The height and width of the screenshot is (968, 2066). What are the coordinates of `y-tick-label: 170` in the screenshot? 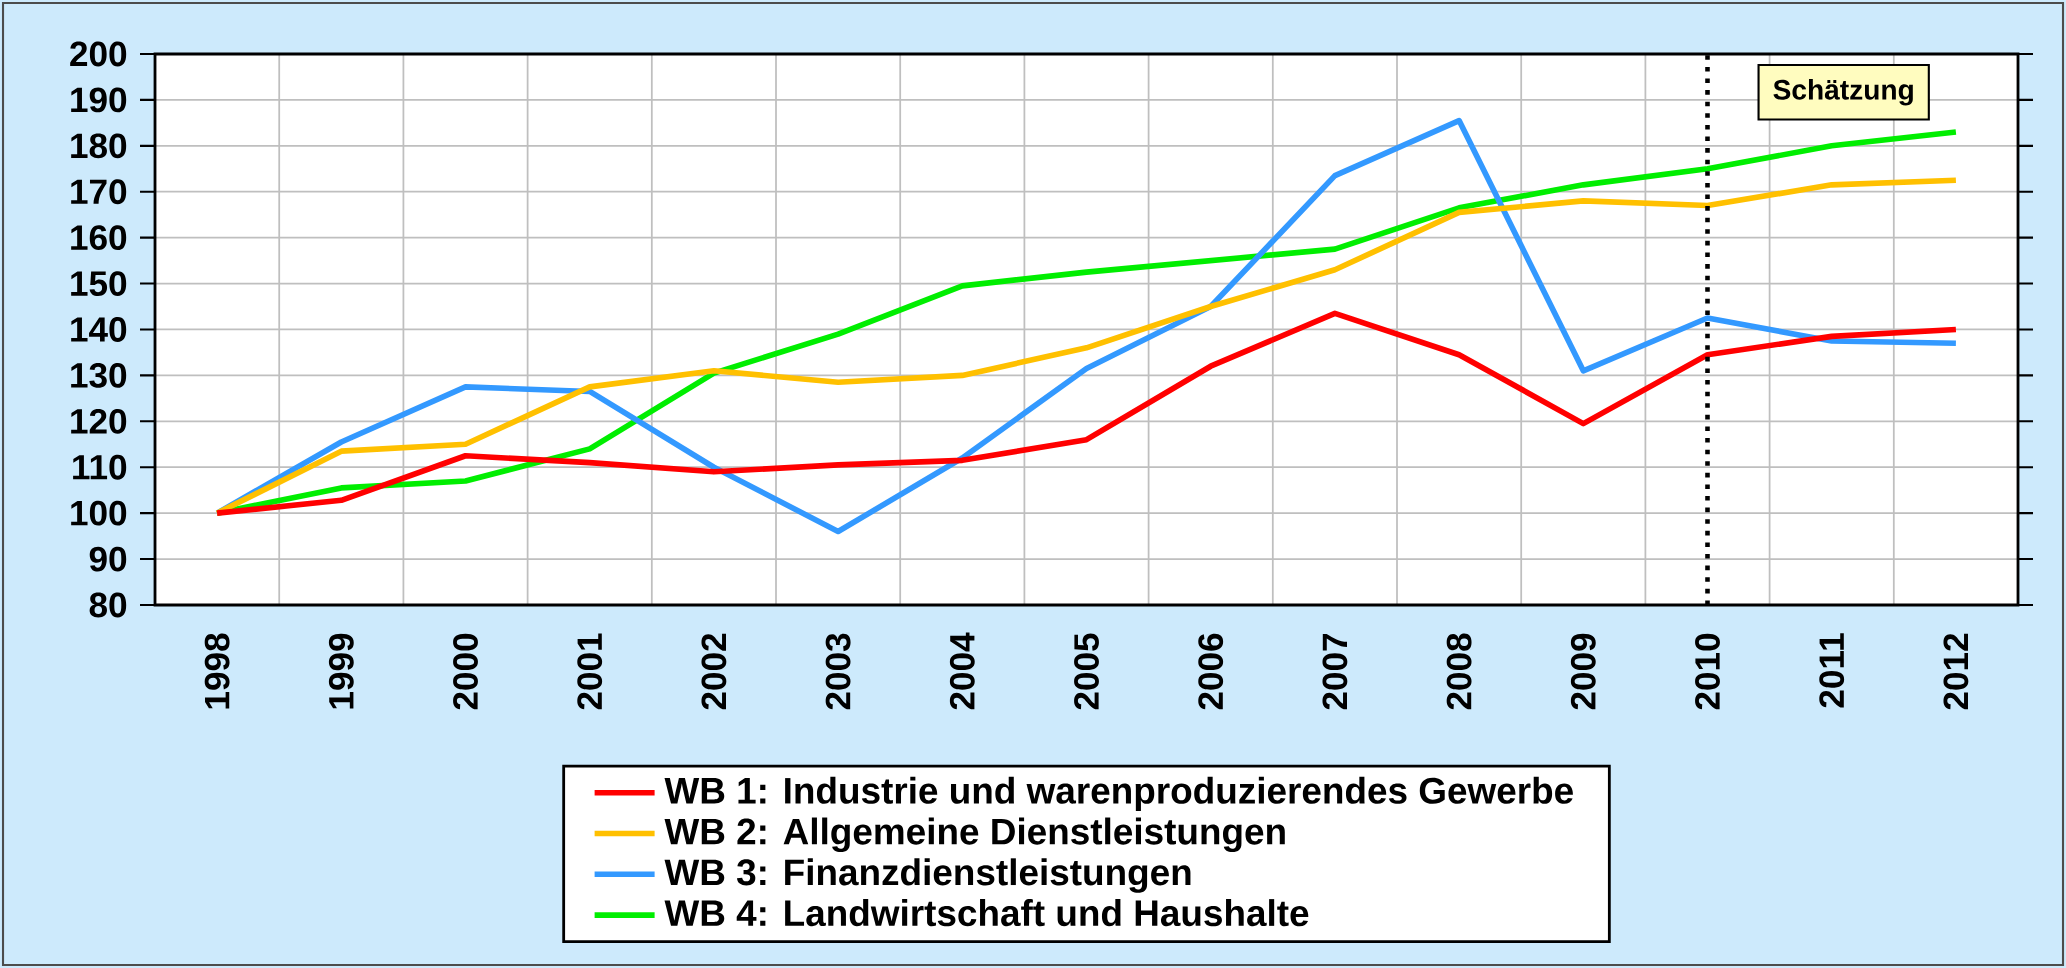 It's located at (99, 192).